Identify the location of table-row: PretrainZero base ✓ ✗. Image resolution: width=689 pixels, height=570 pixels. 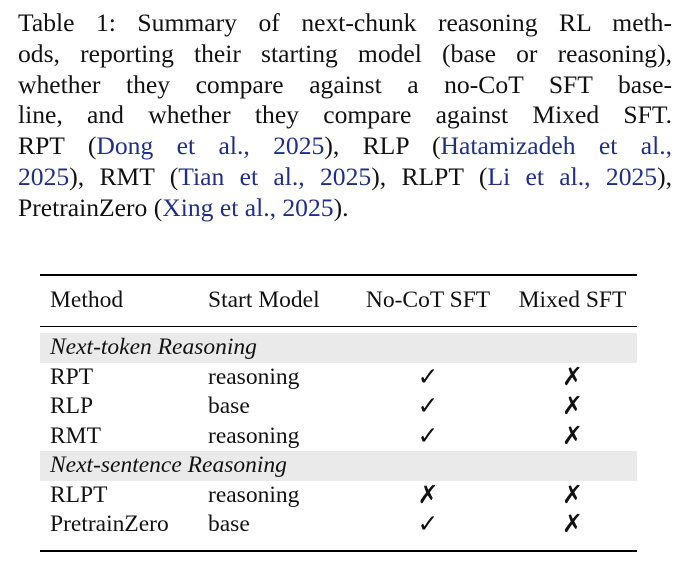
(338, 525).